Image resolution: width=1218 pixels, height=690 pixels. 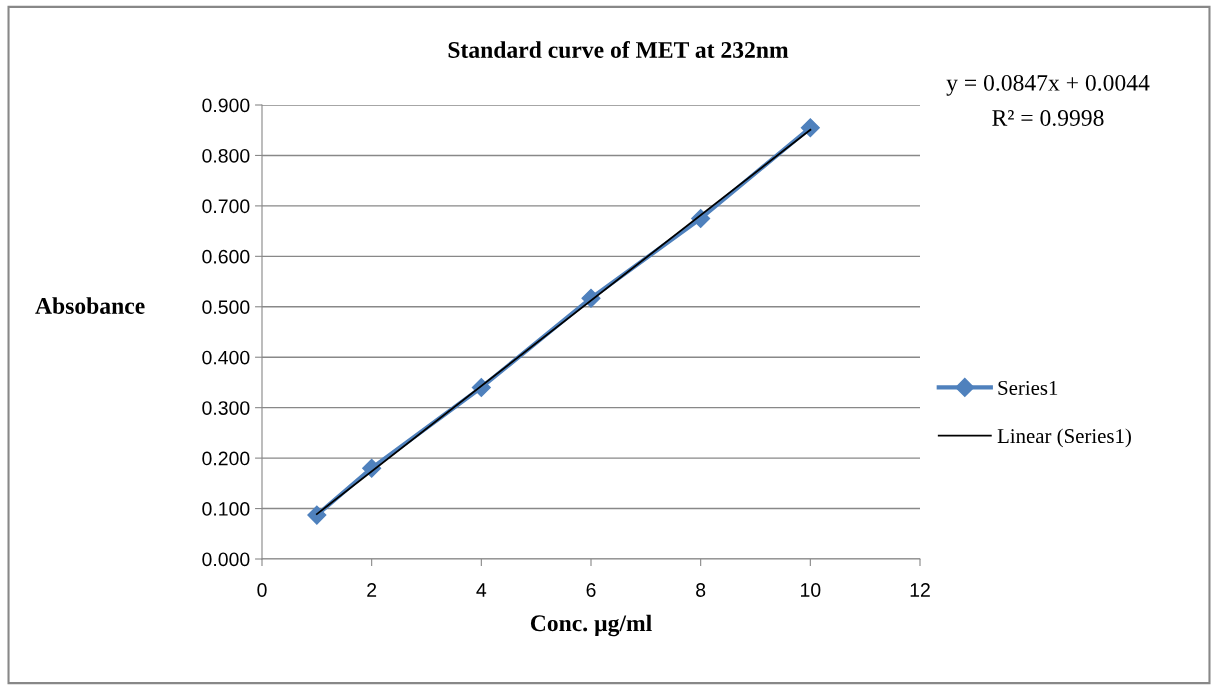 What do you see at coordinates (226, 458) in the screenshot?
I see `y-tick-label: 0.200` at bounding box center [226, 458].